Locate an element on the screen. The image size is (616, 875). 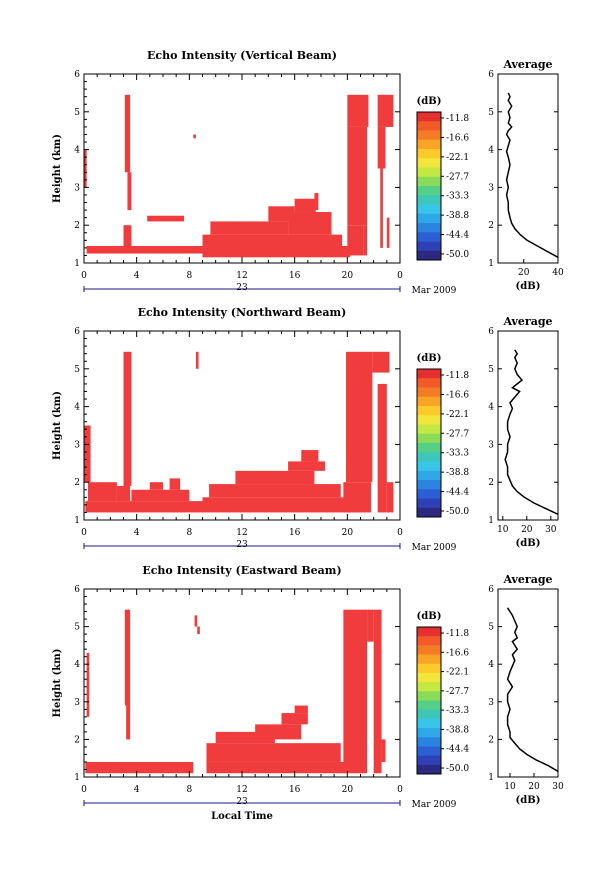
colorbar-frame is located at coordinates (429, 443).